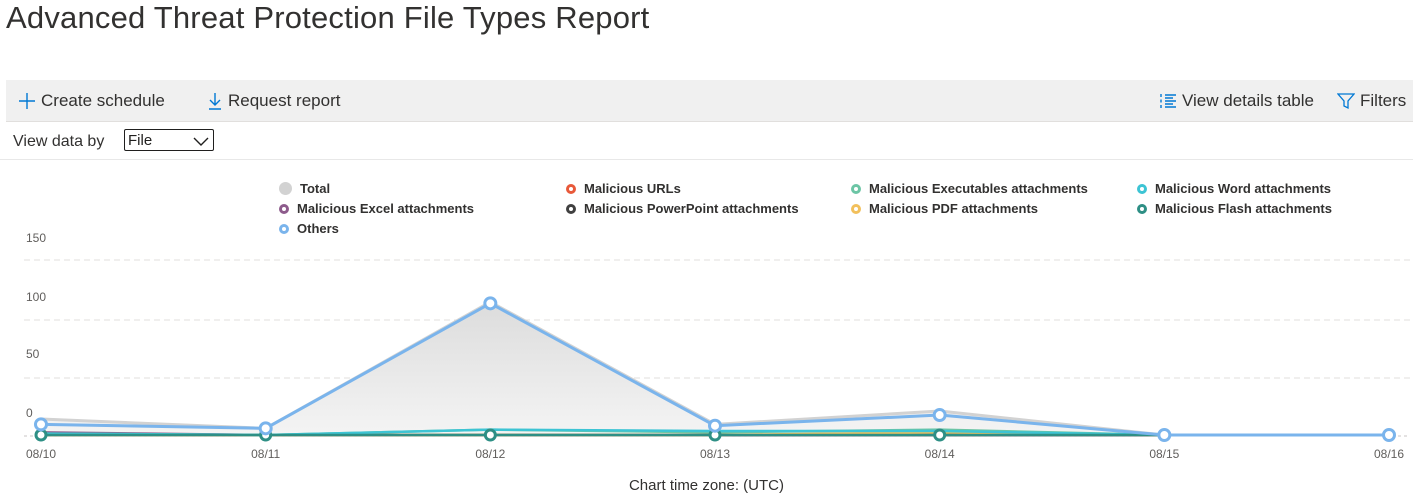 Image resolution: width=1413 pixels, height=498 pixels. I want to click on legend-label: Malicious Flash attachments, so click(1243, 208).